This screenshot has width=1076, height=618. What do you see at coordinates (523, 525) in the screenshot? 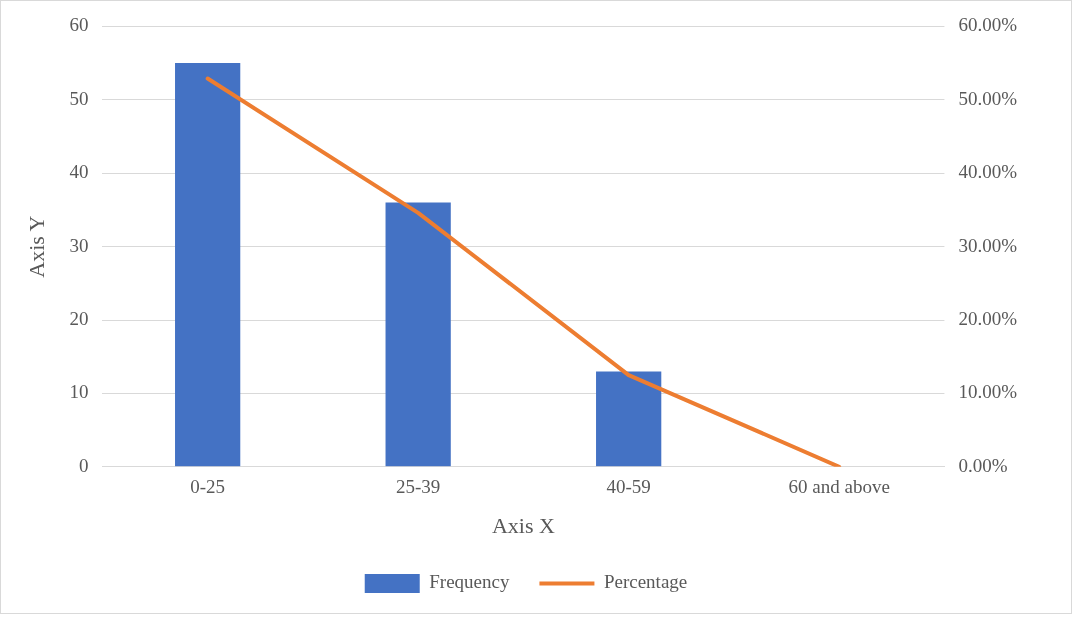
I see `x-axis-title: Axis X` at bounding box center [523, 525].